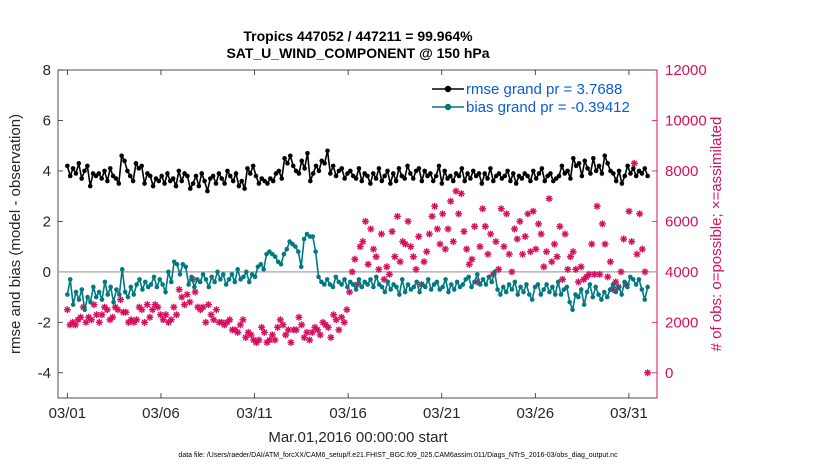 The height and width of the screenshot is (470, 830). What do you see at coordinates (47, 120) in the screenshot?
I see `y-left-tick-label: 6` at bounding box center [47, 120].